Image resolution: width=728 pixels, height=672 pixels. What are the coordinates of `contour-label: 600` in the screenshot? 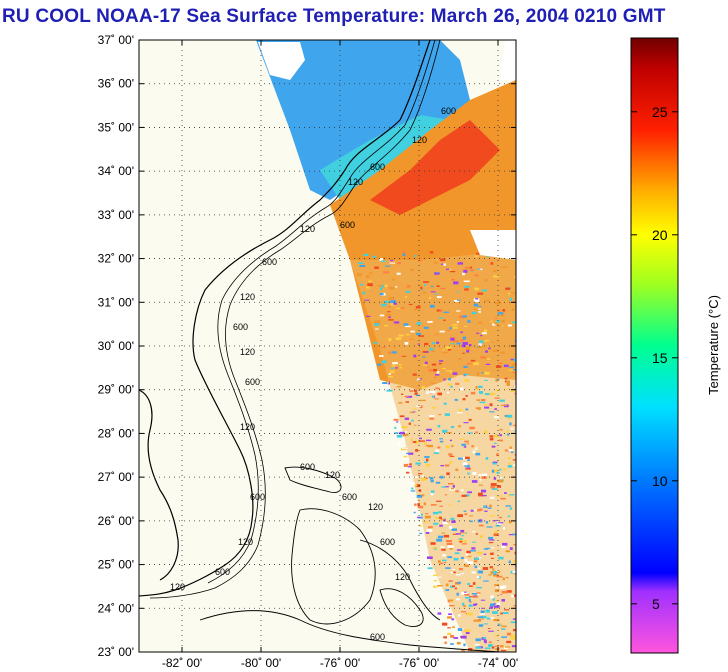 It's located at (387, 542).